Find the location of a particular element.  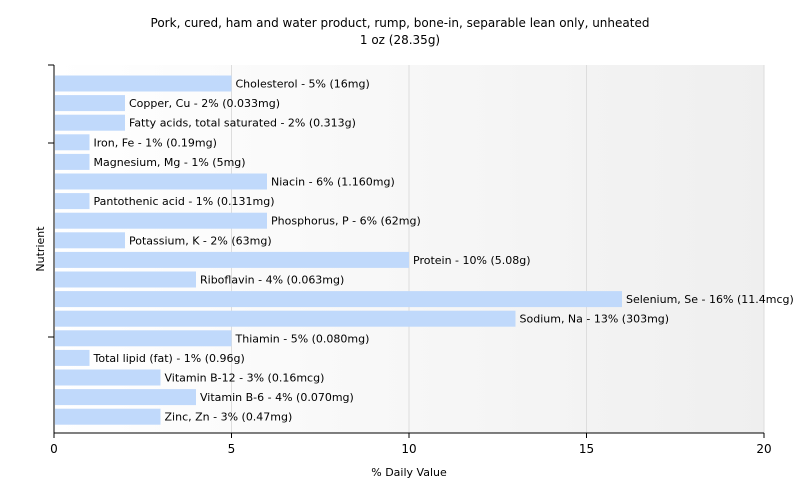

bar-label: Protein - 10% (5.08g) is located at coordinates (472, 260).